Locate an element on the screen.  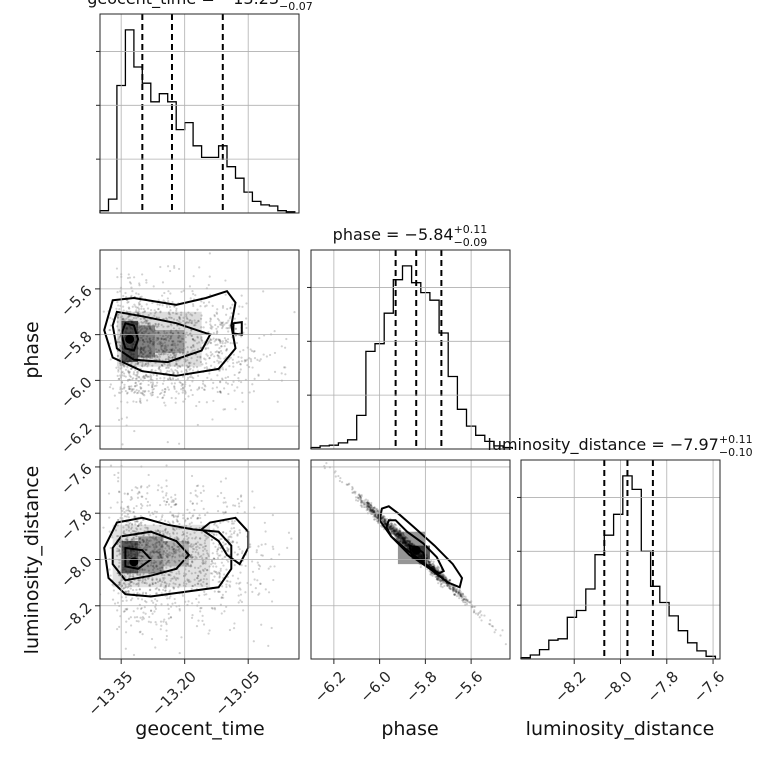
xtick-label: −8.0 is located at coordinates (616, 687).